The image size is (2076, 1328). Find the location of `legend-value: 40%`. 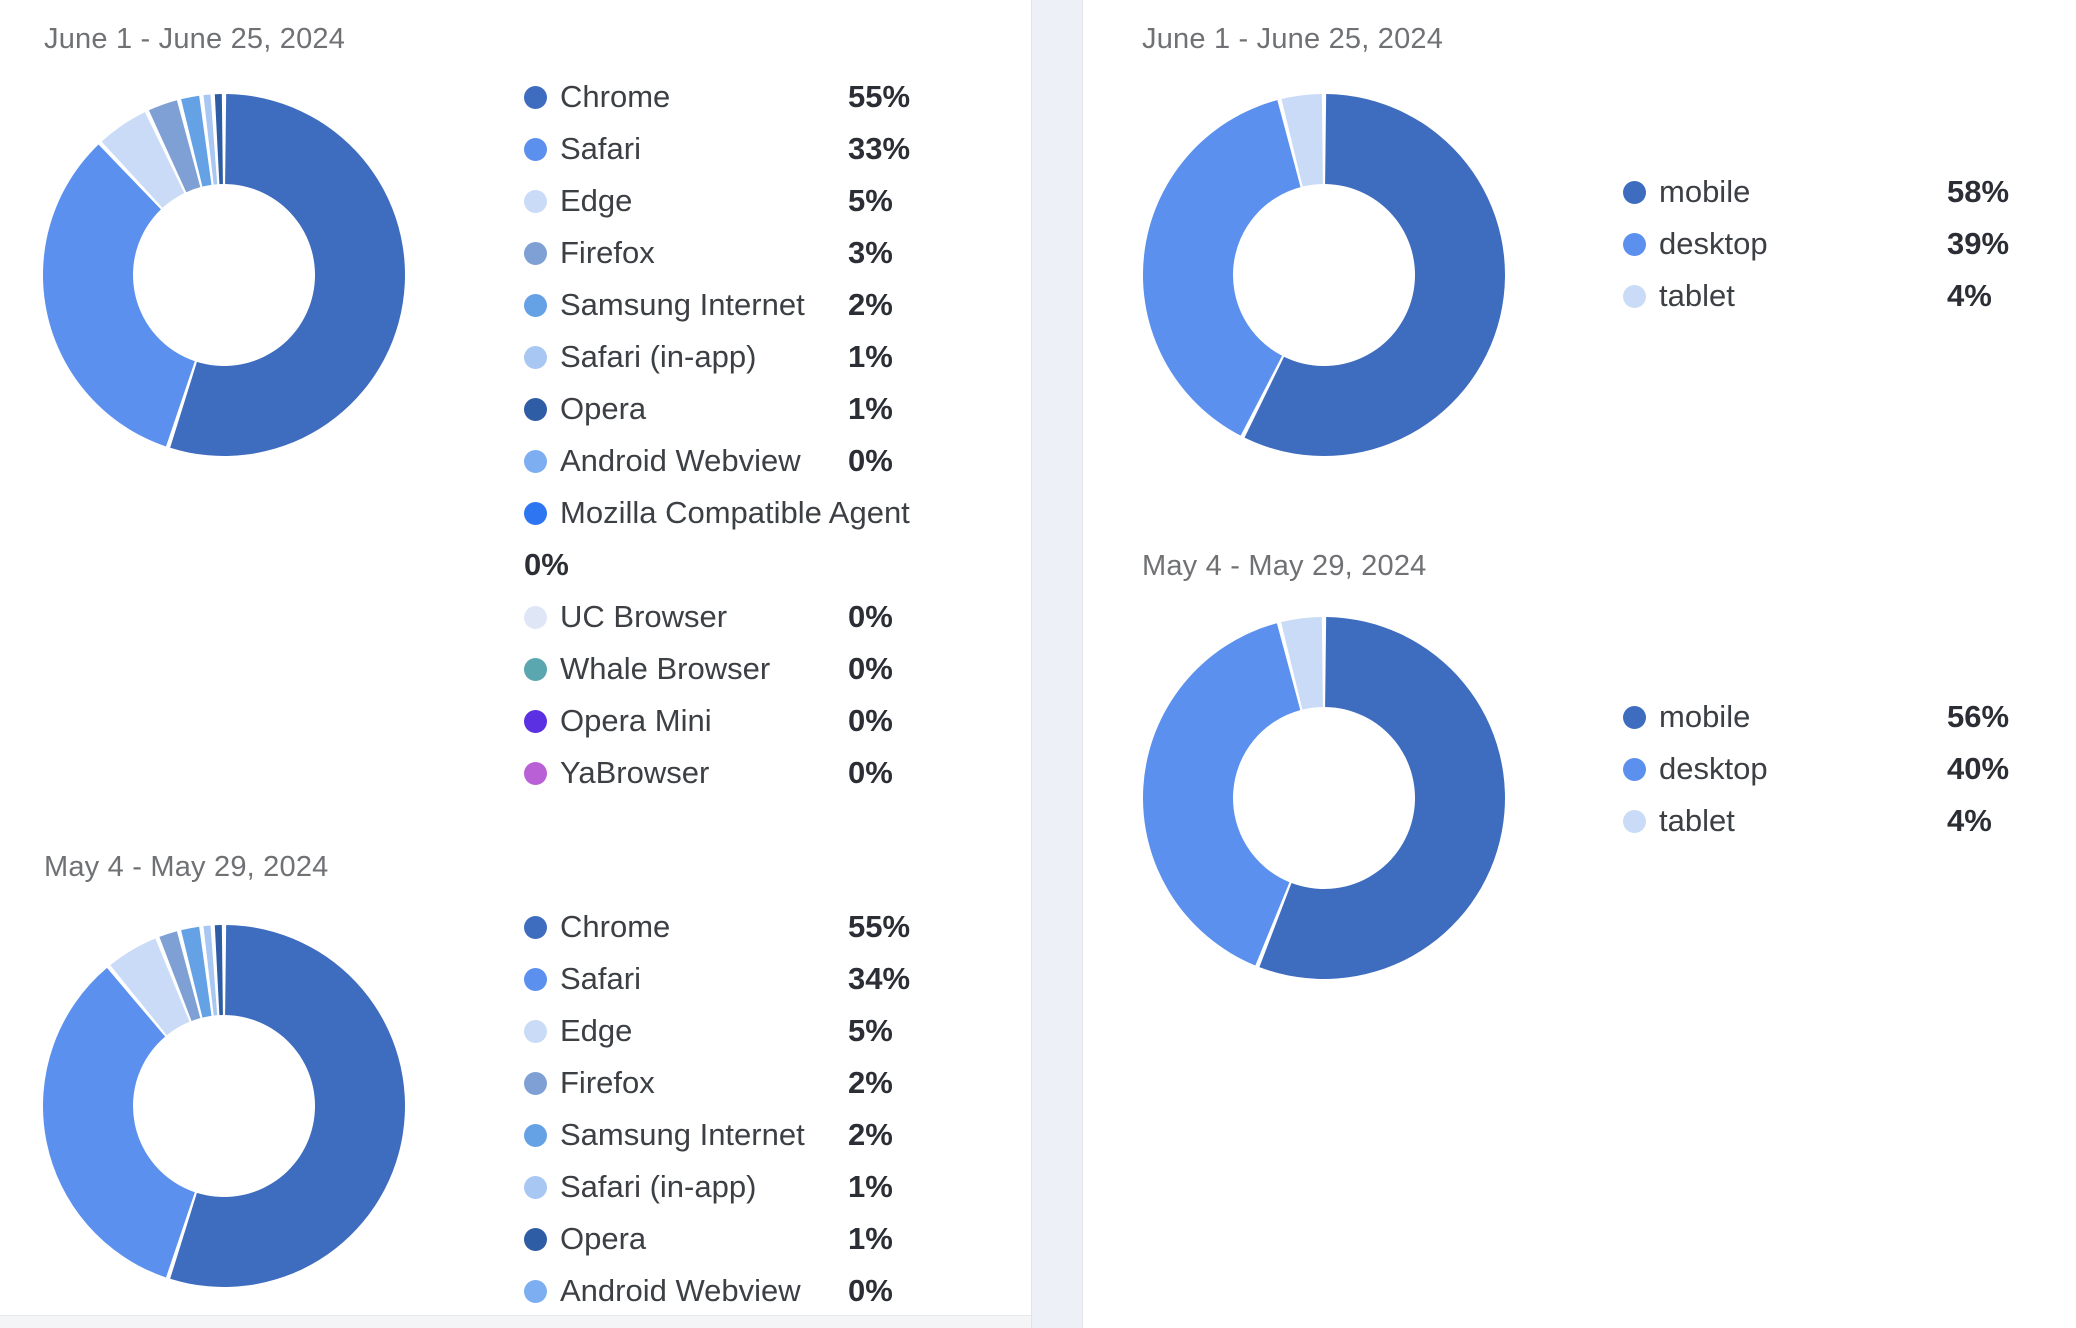

legend-value: 40% is located at coordinates (1978, 768).